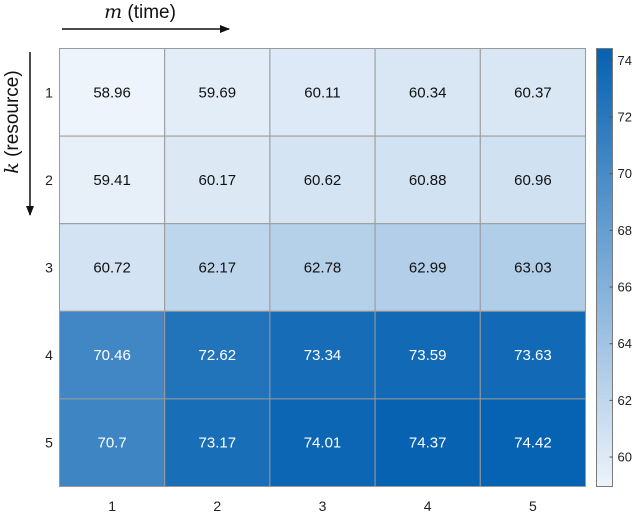  Describe the element at coordinates (323, 180) in the screenshot. I see `cell-value-label: 60.62` at that location.